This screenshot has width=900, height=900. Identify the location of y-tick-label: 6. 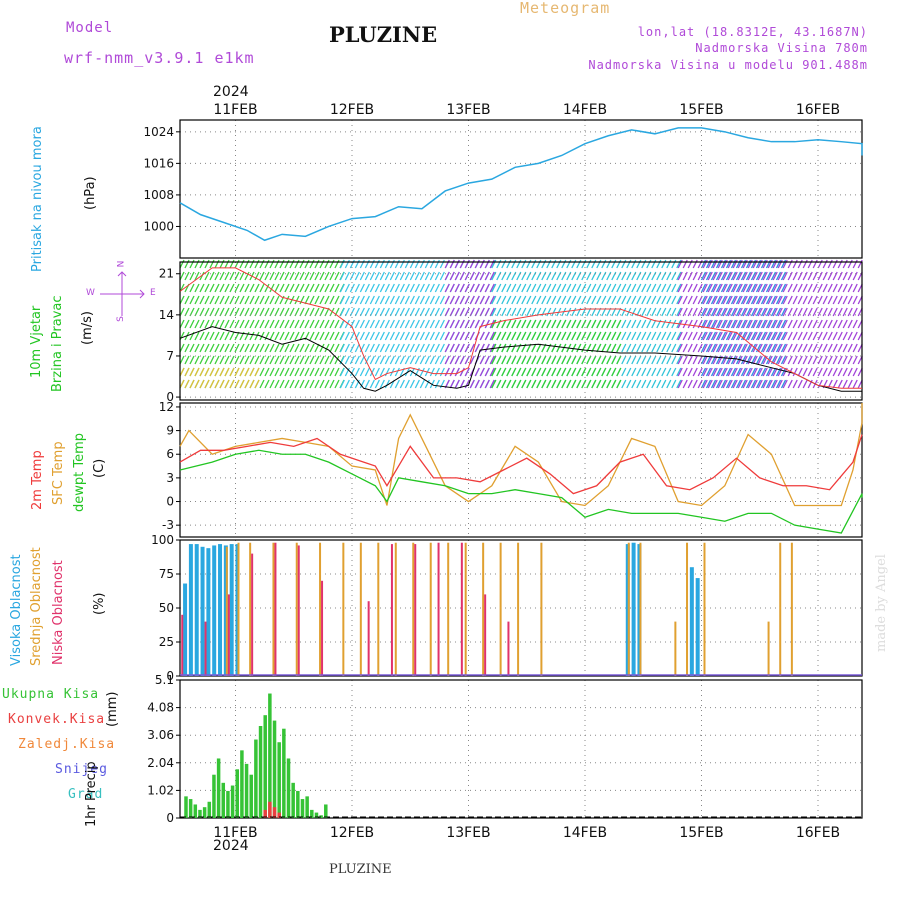
(170, 454).